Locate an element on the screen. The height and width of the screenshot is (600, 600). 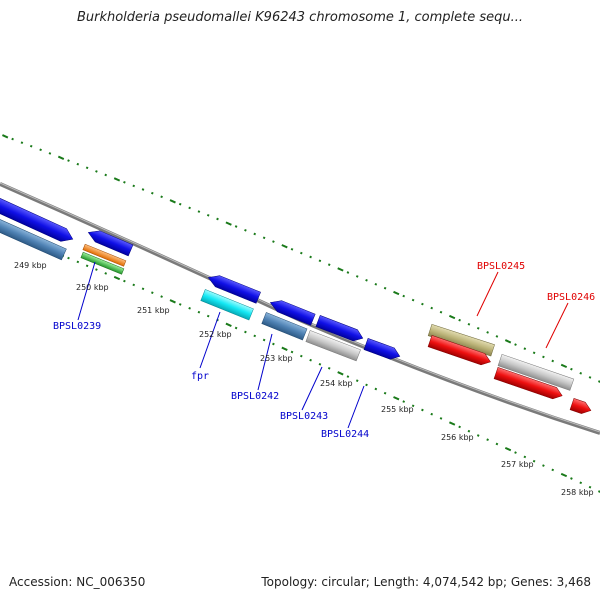
gene-label-bpsl0242: BPSL0242 is located at coordinates (255, 396).